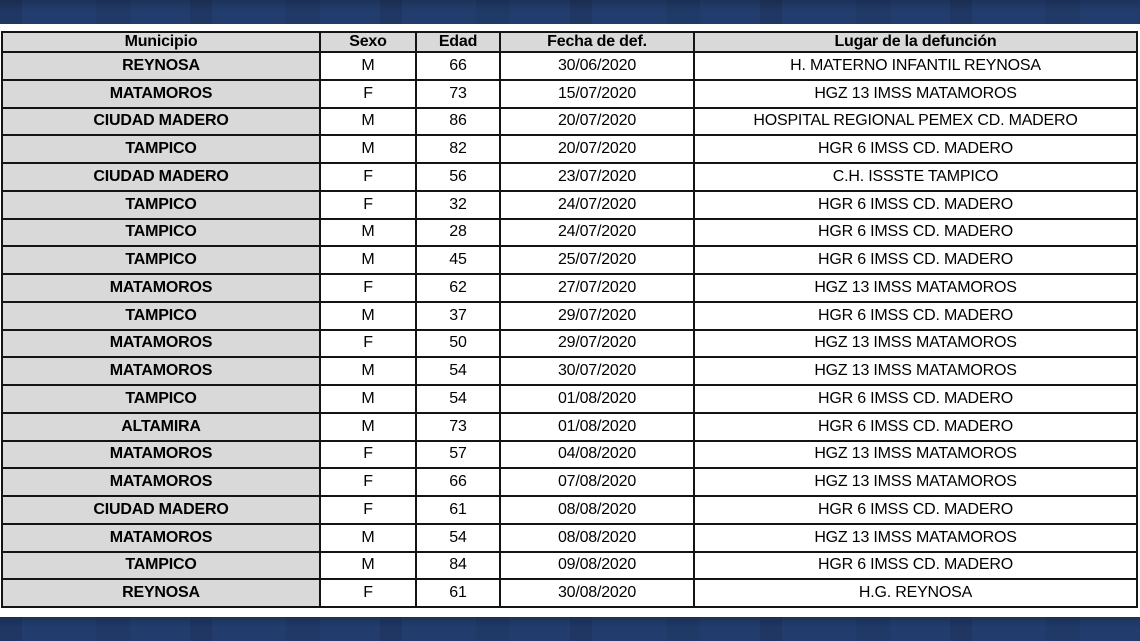 The image size is (1140, 641). I want to click on cell-fecha: 04/08/2020, so click(597, 454).